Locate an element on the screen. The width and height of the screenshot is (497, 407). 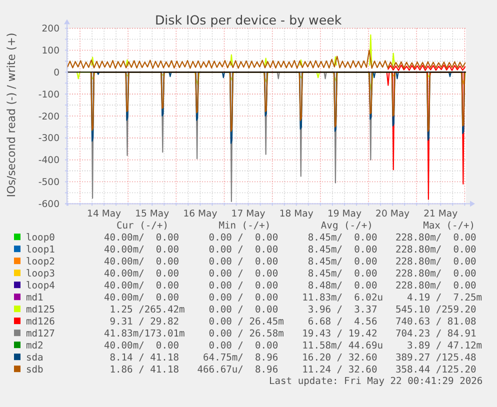
text: 4.19 / 7.25m is located at coordinates (444, 298).